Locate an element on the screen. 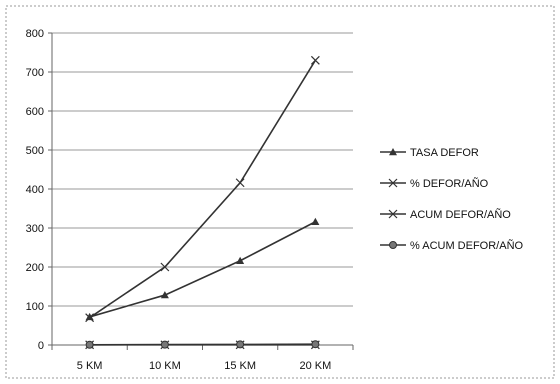 This screenshot has width=560, height=384. data-point-s3-3-stroke-b is located at coordinates (240, 183).